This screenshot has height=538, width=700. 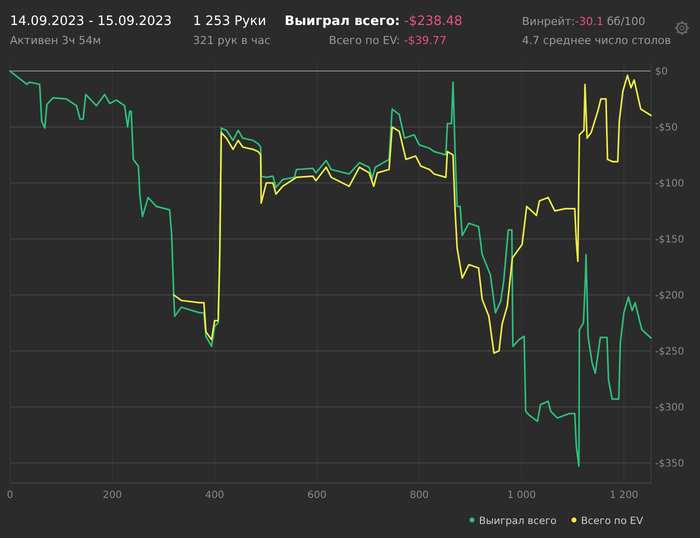 What do you see at coordinates (661, 72) in the screenshot?
I see `y-tick-label: $0` at bounding box center [661, 72].